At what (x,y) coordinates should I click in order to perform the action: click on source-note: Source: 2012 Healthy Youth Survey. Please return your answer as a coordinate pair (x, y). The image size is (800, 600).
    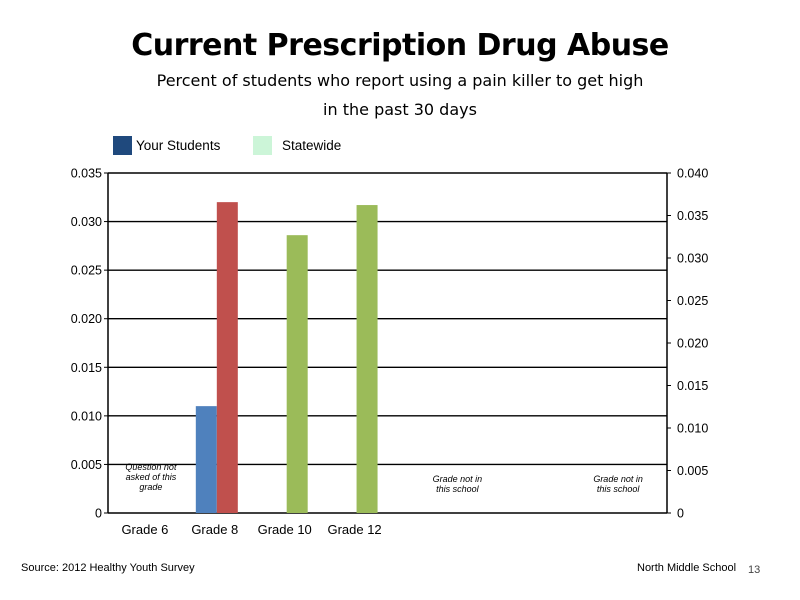
    Looking at the image, I should click on (108, 568).